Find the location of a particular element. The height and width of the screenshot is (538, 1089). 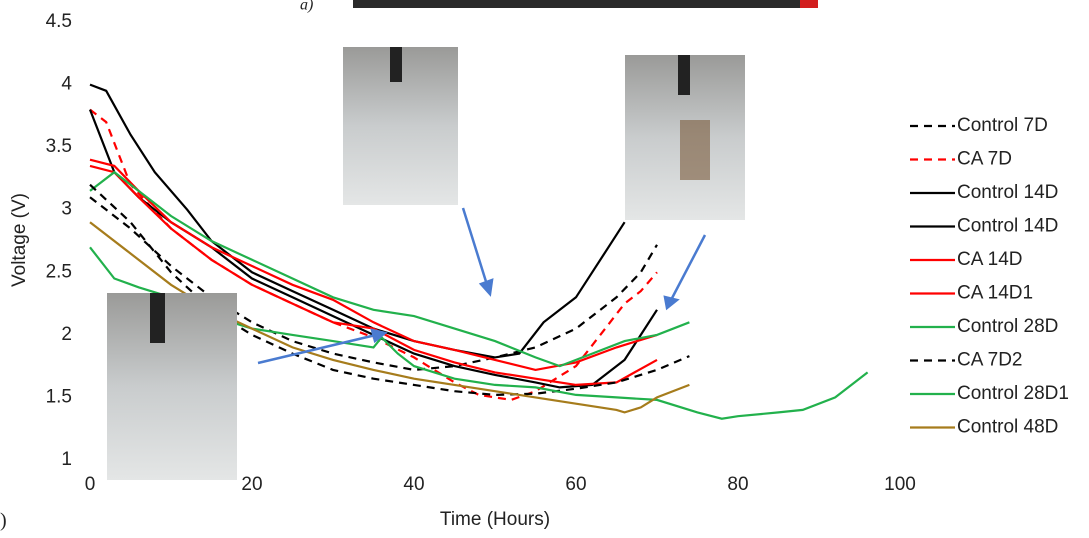

photo-strip-red is located at coordinates (809, 4).